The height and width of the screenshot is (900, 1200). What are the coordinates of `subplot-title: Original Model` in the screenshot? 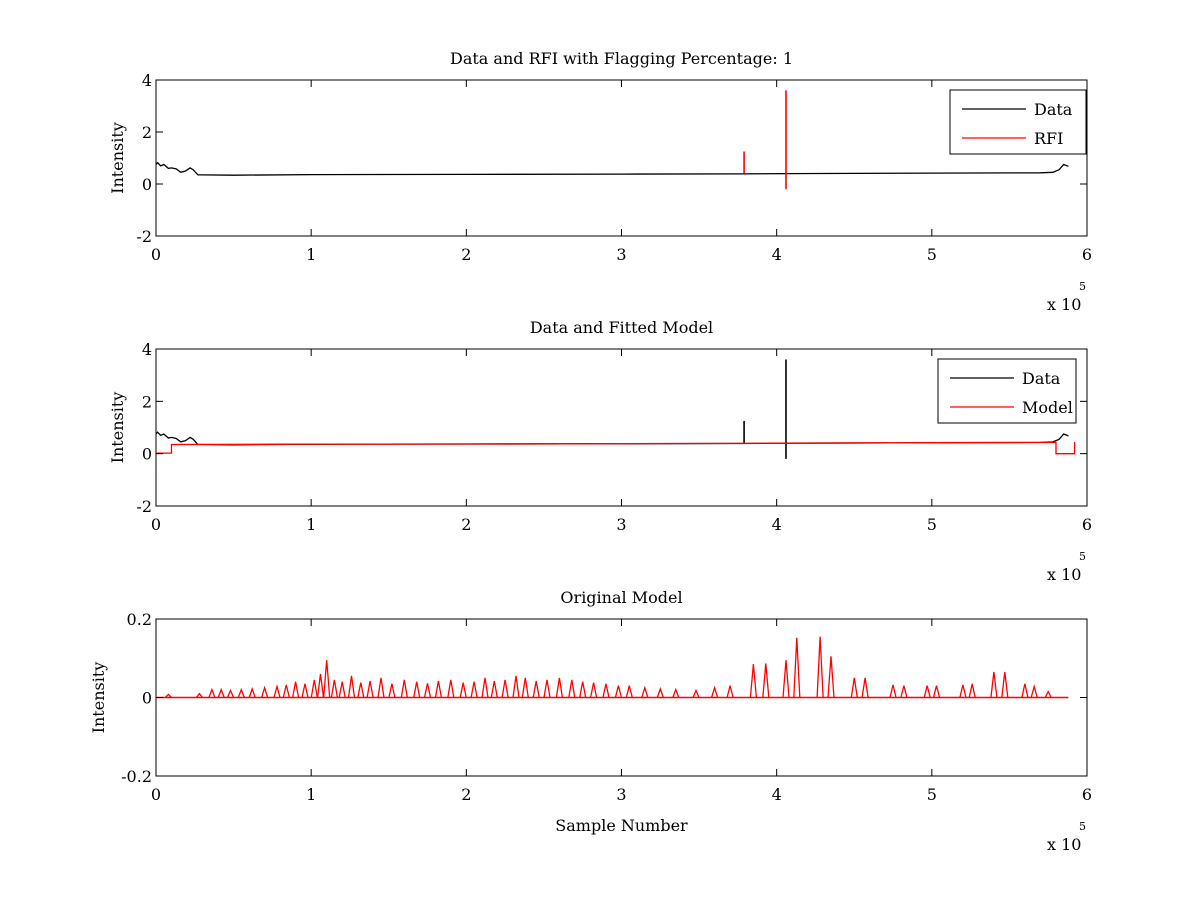 It's located at (621, 597).